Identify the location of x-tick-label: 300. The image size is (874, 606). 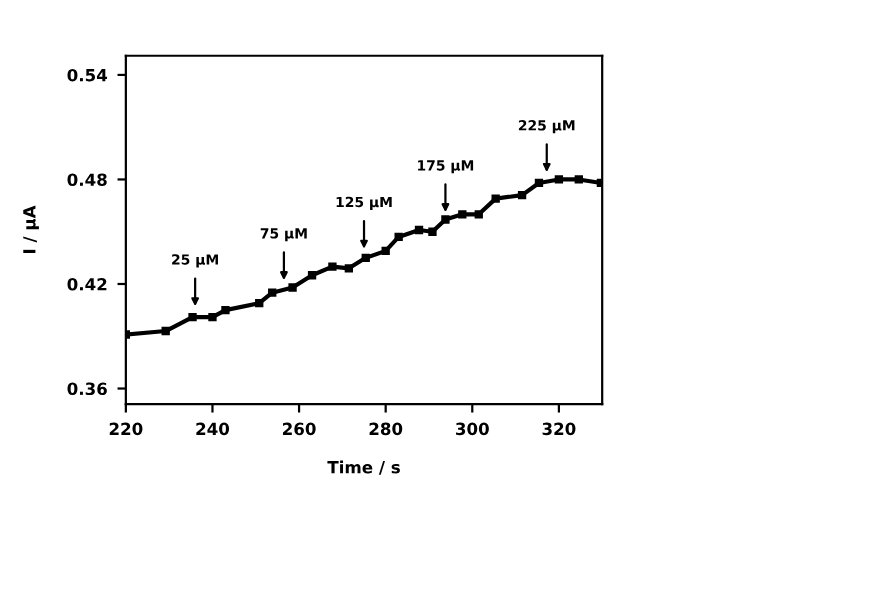
(472, 429).